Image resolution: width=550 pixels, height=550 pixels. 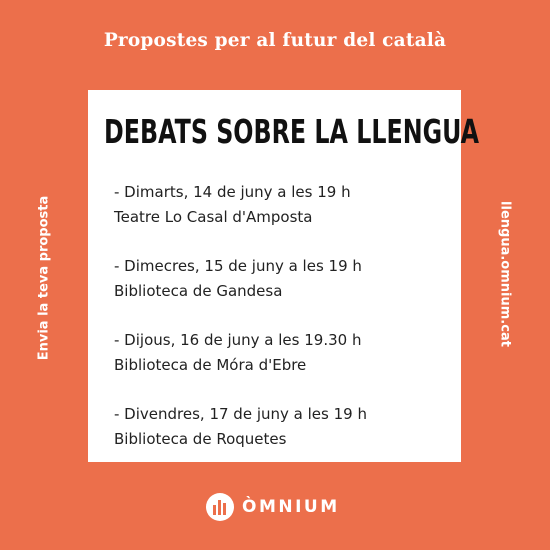 What do you see at coordinates (275, 40) in the screenshot?
I see `page-title: Propostes per al futur del català` at bounding box center [275, 40].